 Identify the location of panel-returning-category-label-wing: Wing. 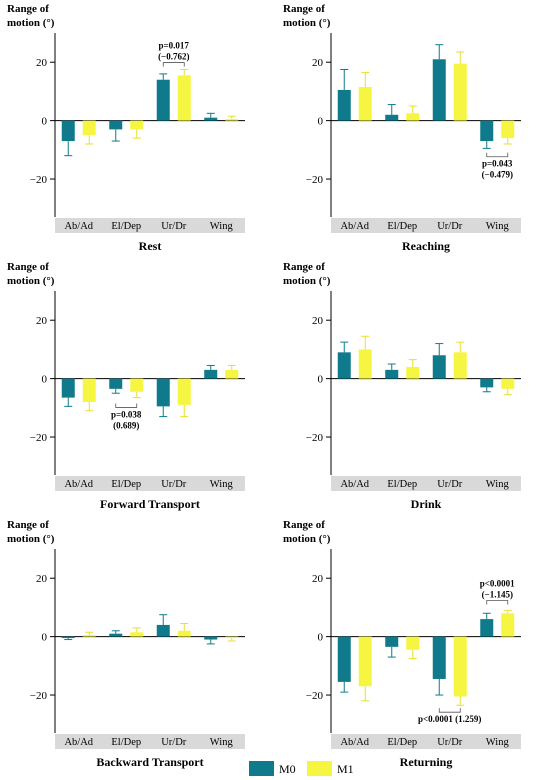
(498, 742).